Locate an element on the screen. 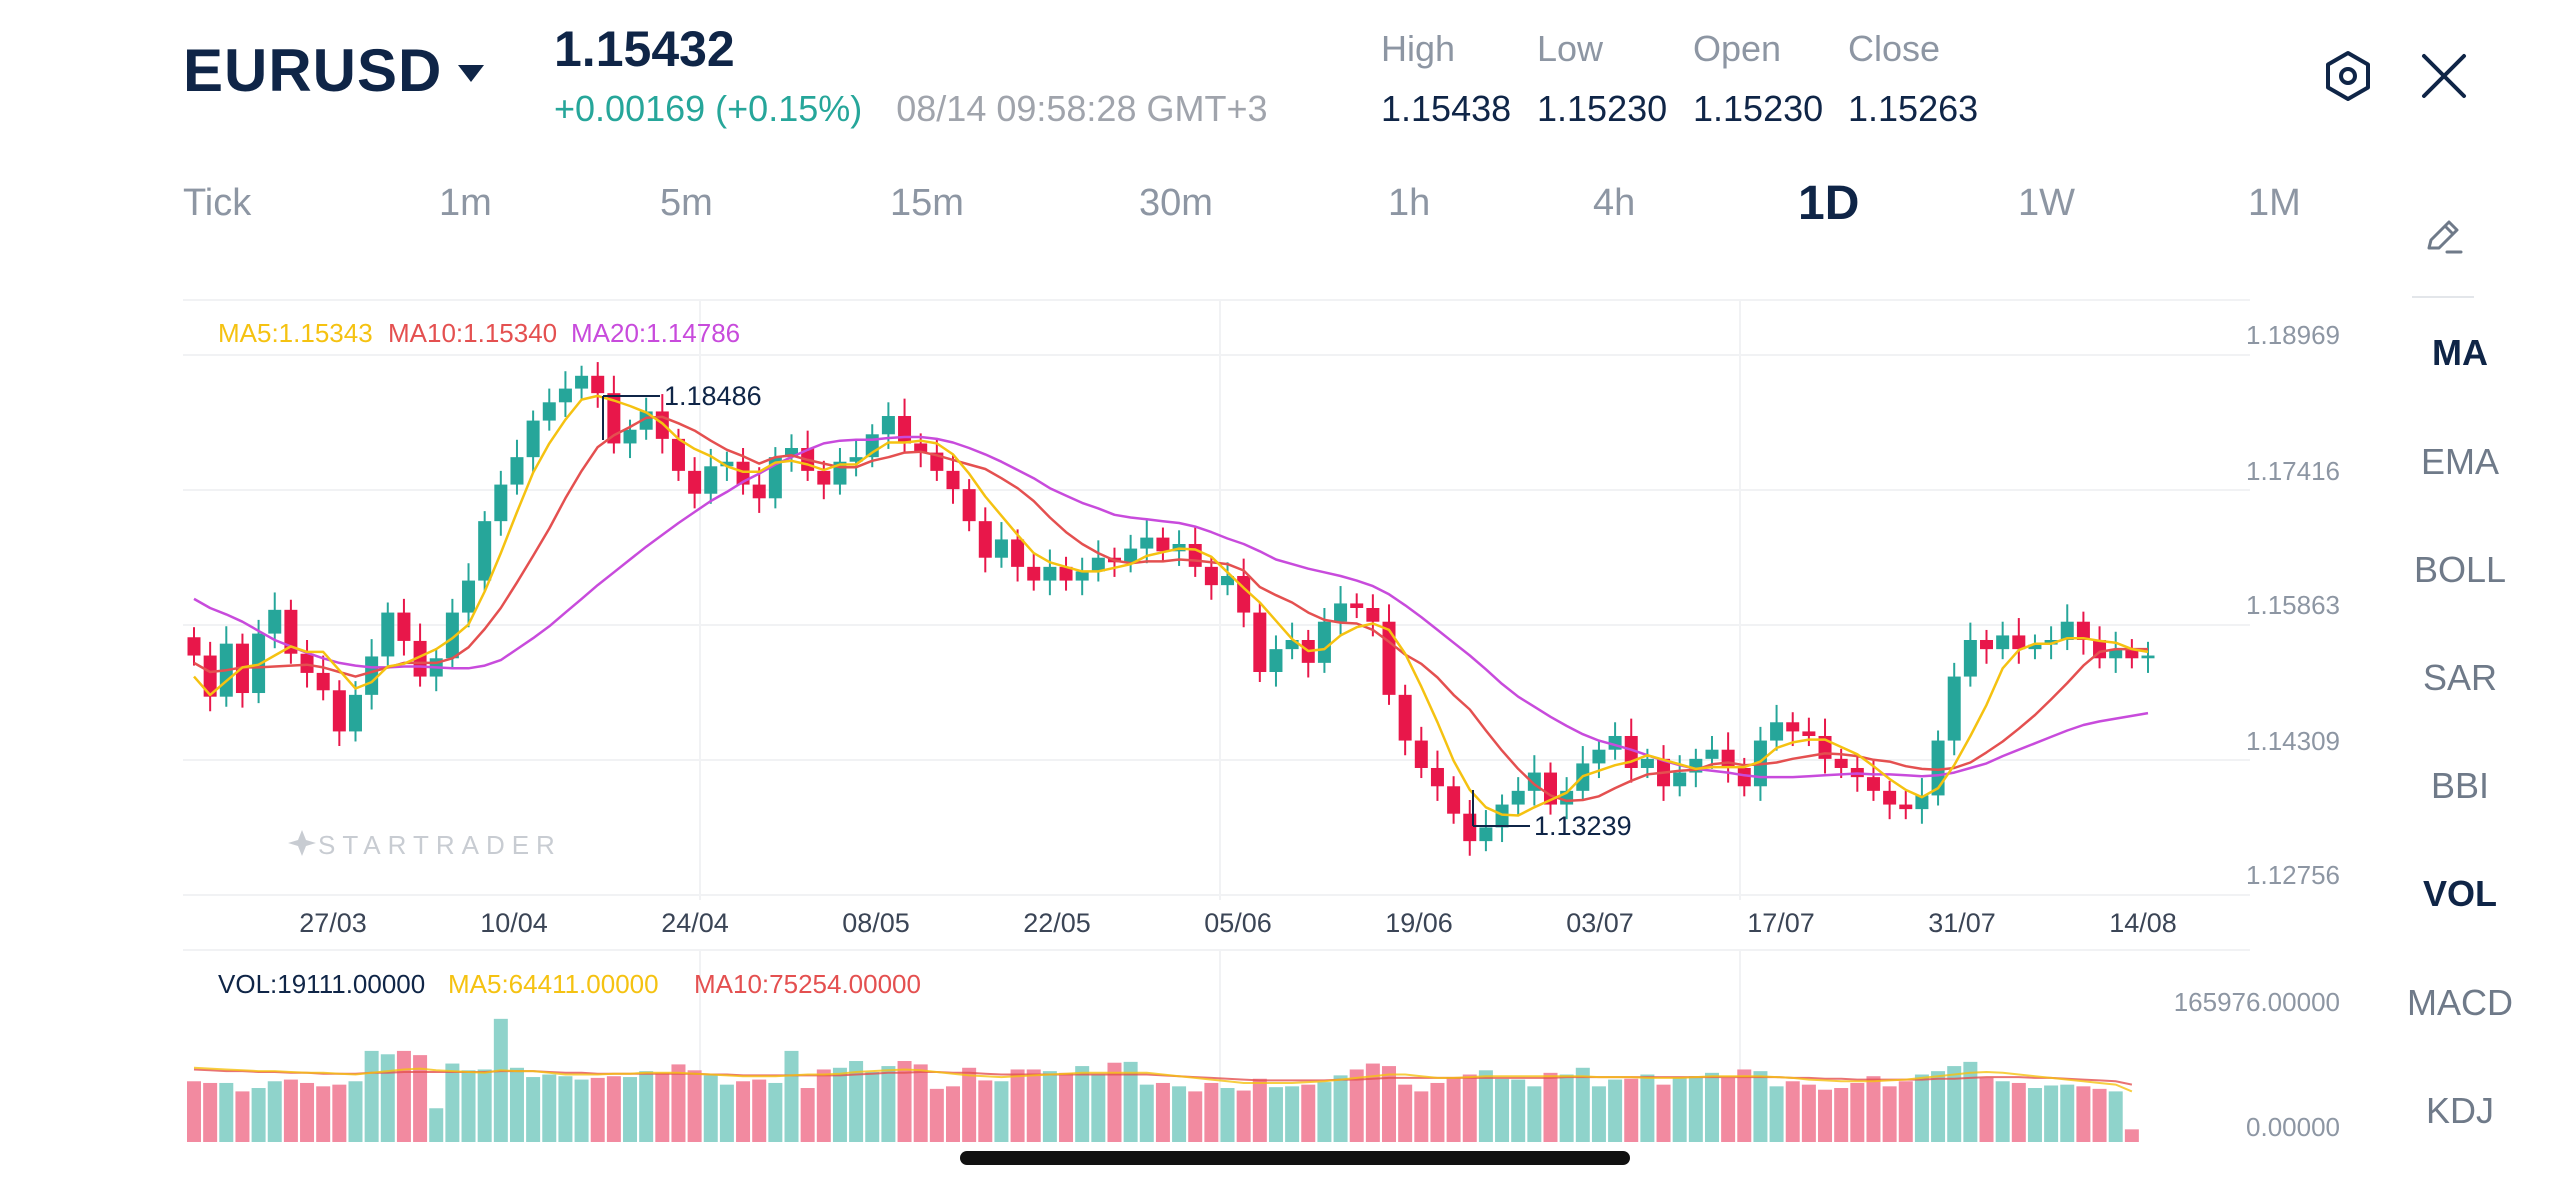 This screenshot has height=1177, width=2560. close-icon is located at coordinates (2444, 76).